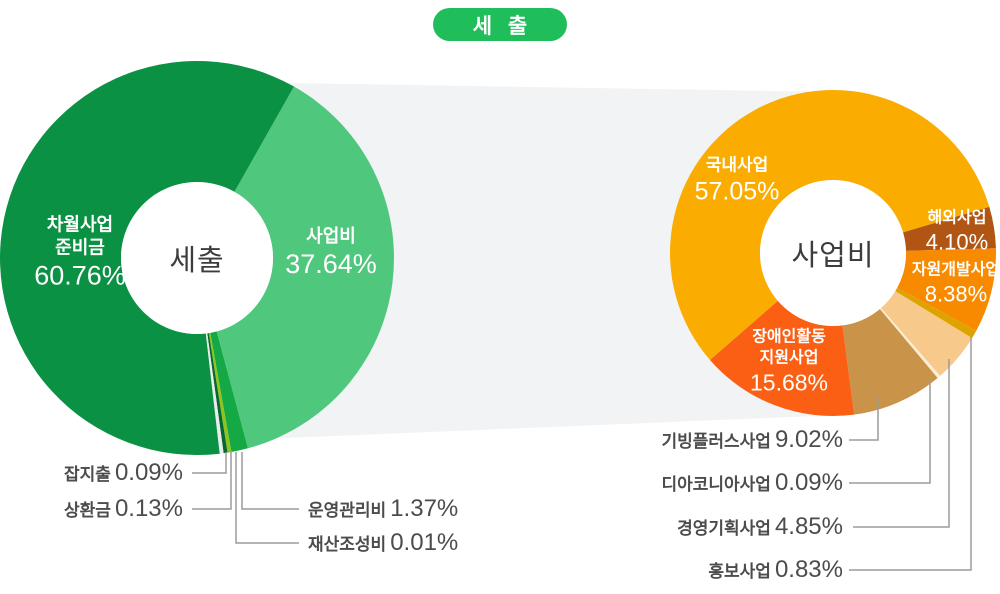 This screenshot has width=1000, height=594. Describe the element at coordinates (212, 480) in the screenshot. I see `leader-line-sanghwangeum` at that location.